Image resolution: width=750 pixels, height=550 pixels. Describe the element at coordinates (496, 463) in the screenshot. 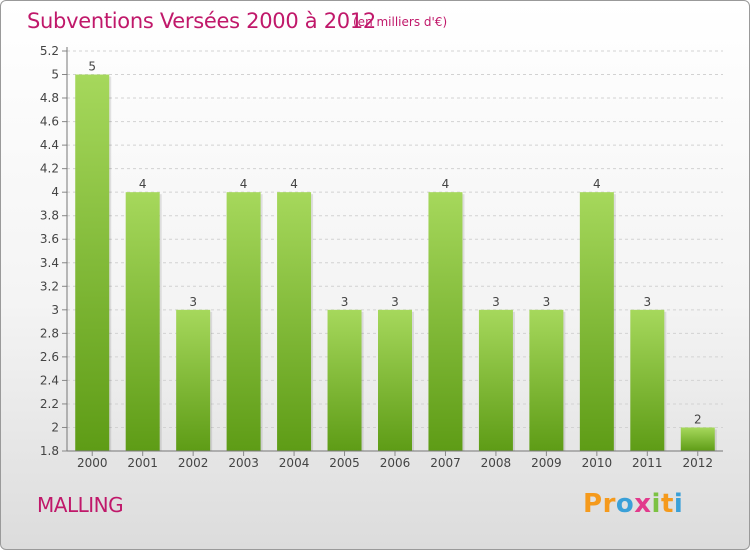

I see `x-tick-label: 2008` at that location.